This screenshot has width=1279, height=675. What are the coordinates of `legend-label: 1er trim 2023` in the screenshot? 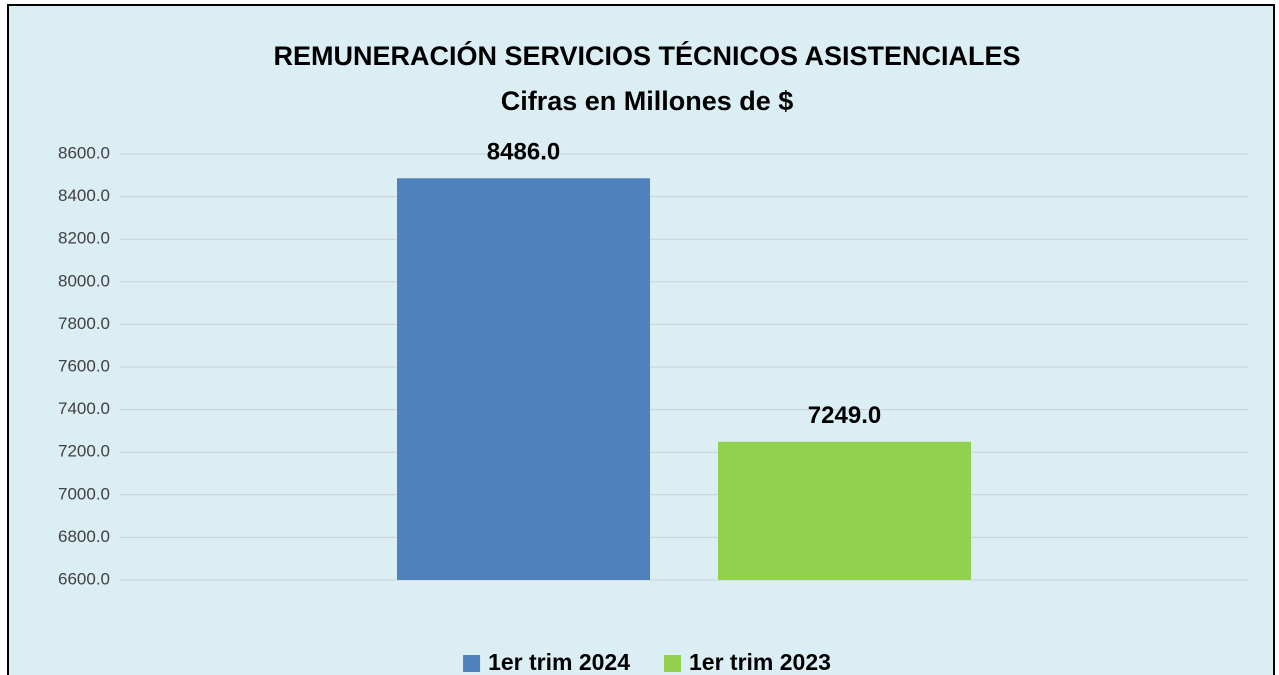 It's located at (760, 662).